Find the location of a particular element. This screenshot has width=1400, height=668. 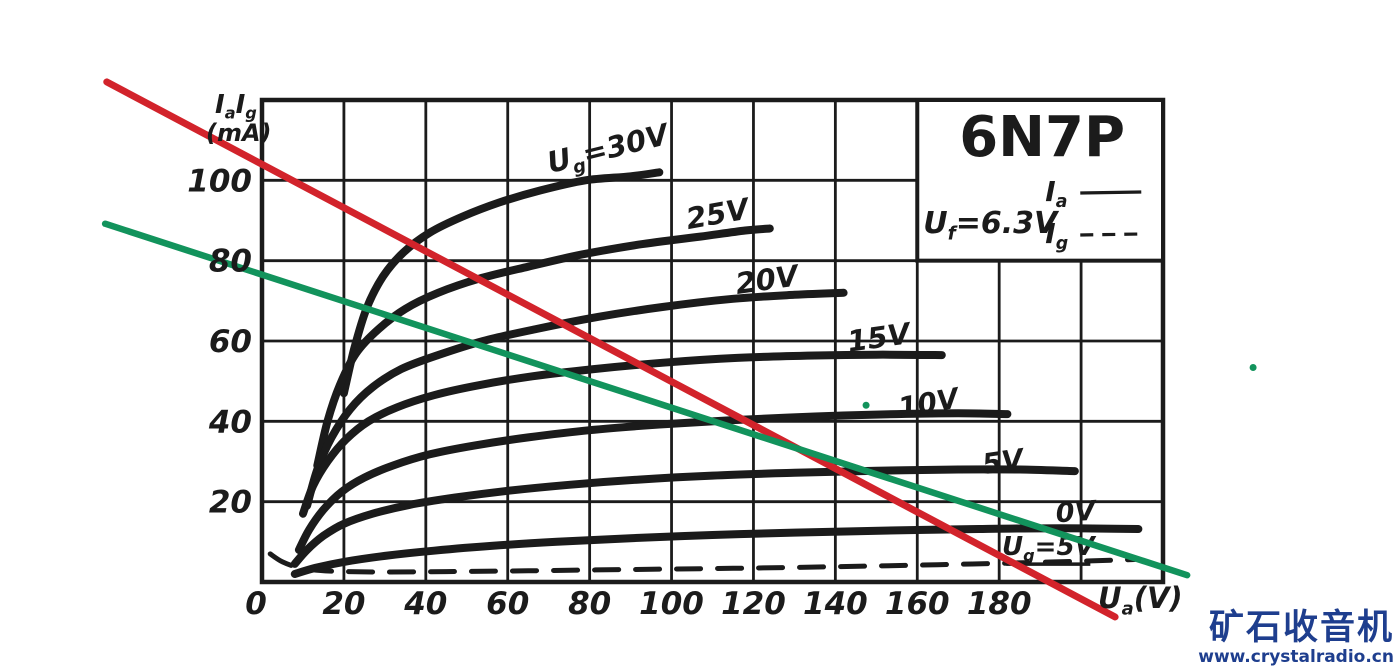

y-axis-title-line2: (mA) is located at coordinates (239, 133).